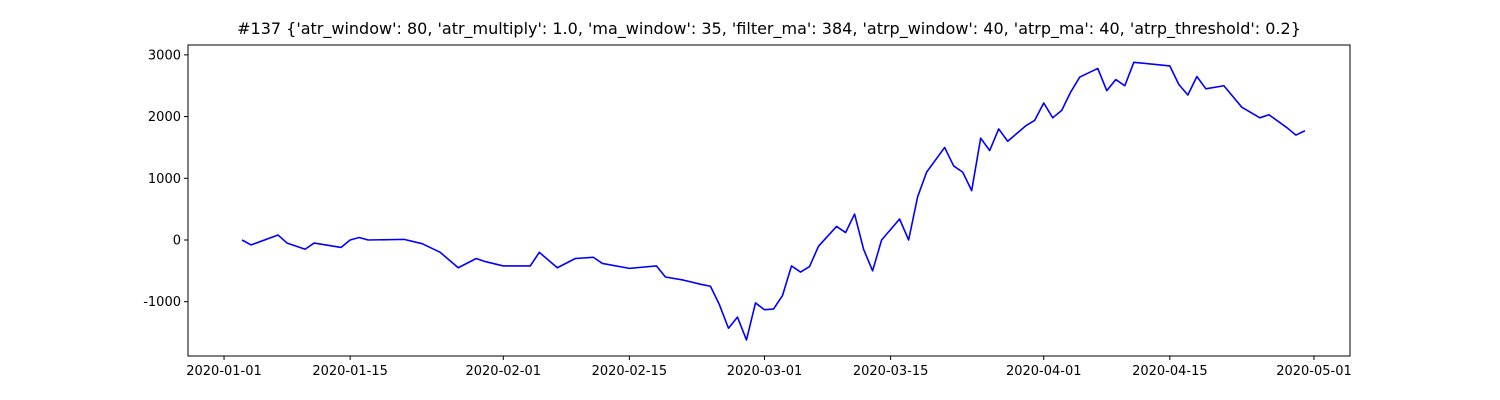 The width and height of the screenshot is (1500, 400). What do you see at coordinates (503, 371) in the screenshot?
I see `x-tick-label: 2020-02-01` at bounding box center [503, 371].